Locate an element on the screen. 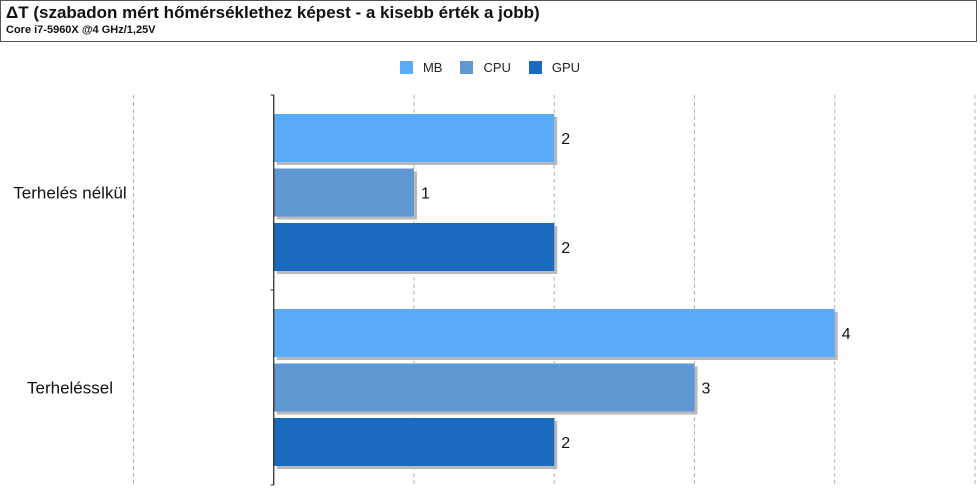 This screenshot has width=980, height=490. legend-swatch-gpu is located at coordinates (535, 67).